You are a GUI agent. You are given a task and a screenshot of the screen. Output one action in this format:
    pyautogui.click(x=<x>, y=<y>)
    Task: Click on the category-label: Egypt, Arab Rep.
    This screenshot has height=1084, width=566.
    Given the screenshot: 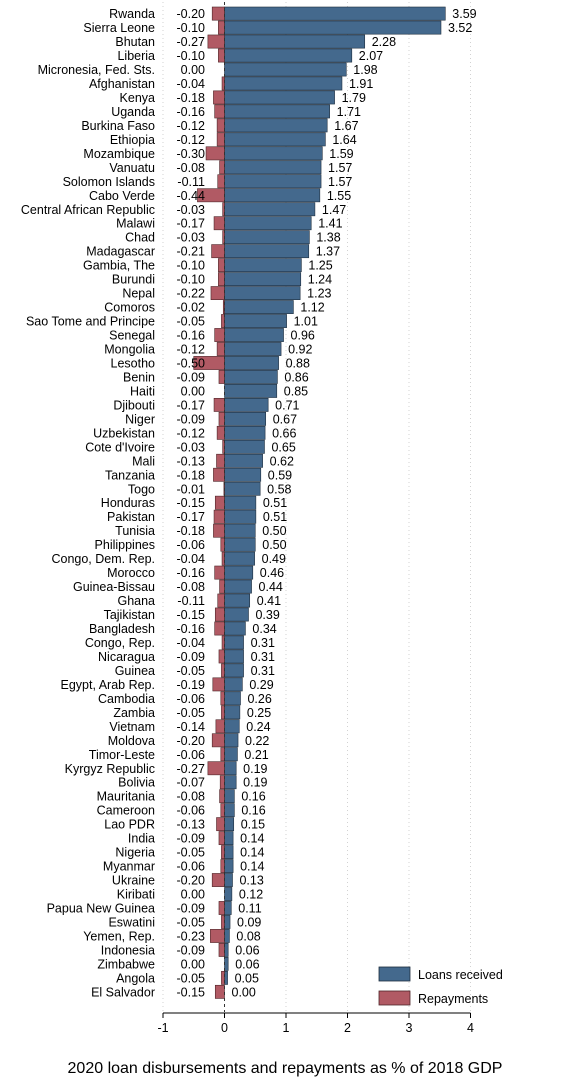 What is the action you would take?
    pyautogui.click(x=107, y=685)
    